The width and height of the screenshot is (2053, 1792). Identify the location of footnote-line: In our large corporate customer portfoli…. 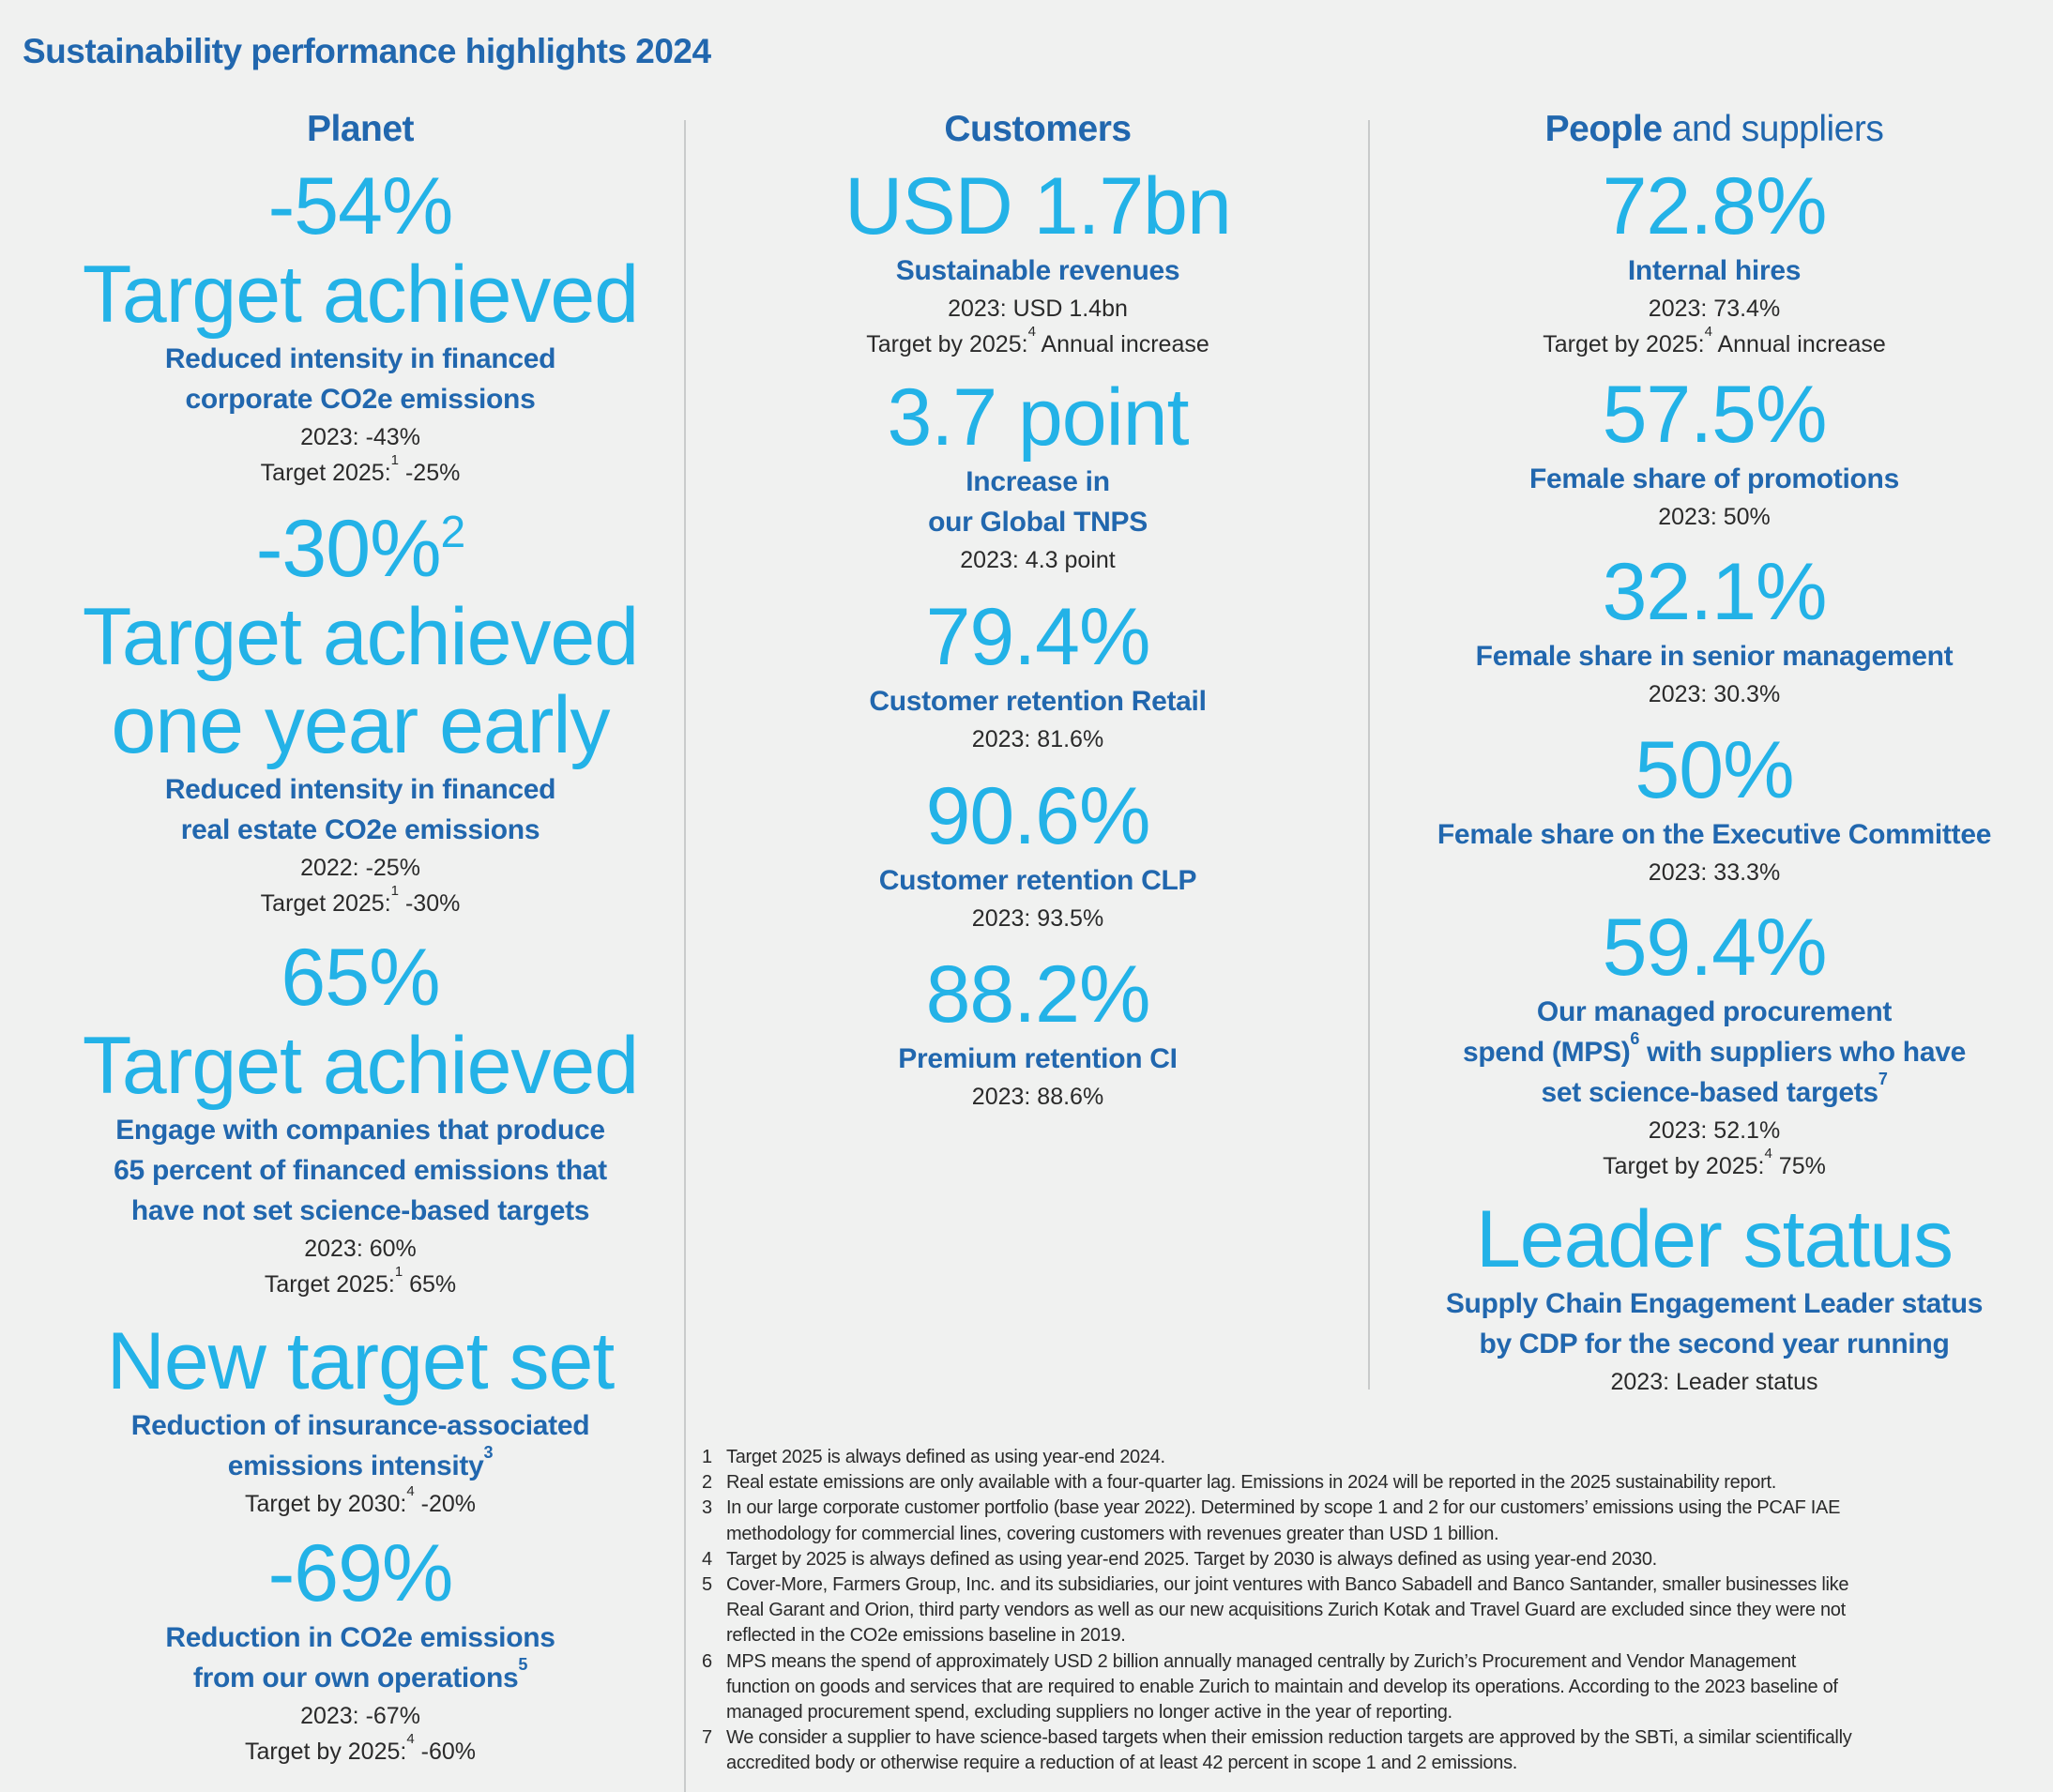
(1283, 1508).